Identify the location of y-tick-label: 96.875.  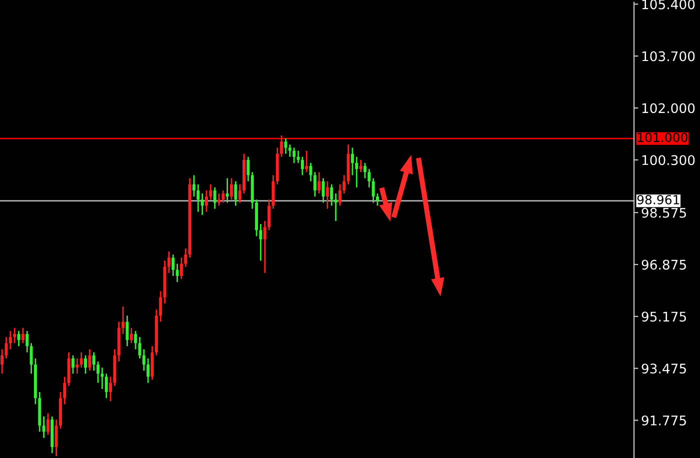
(664, 265).